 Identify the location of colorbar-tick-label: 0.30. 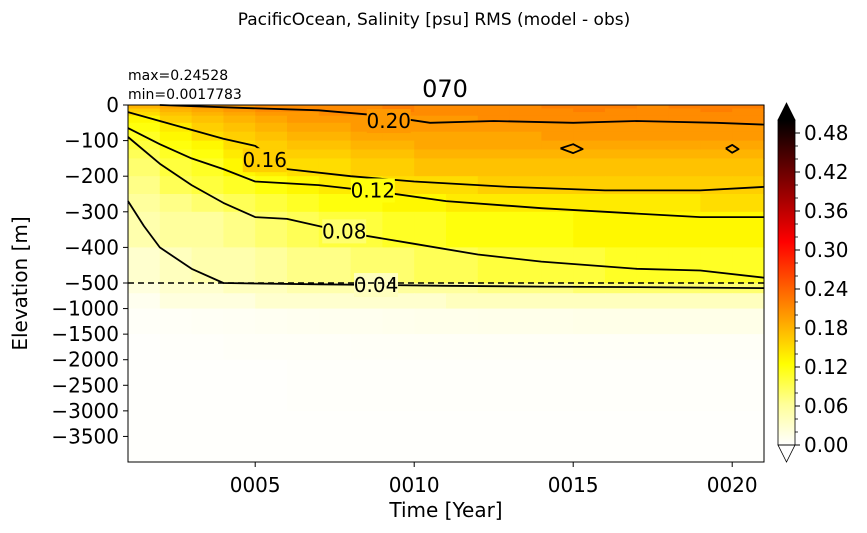
(826, 250).